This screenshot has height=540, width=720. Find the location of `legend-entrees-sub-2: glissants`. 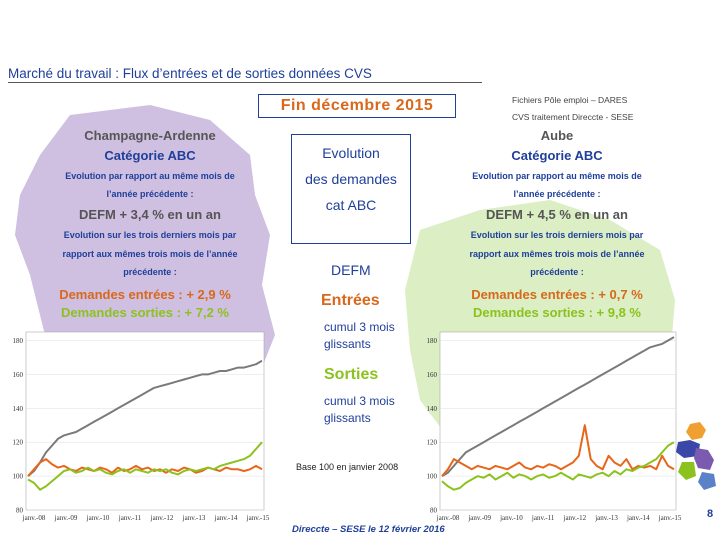

legend-entrees-sub-2: glissants is located at coordinates (347, 344).